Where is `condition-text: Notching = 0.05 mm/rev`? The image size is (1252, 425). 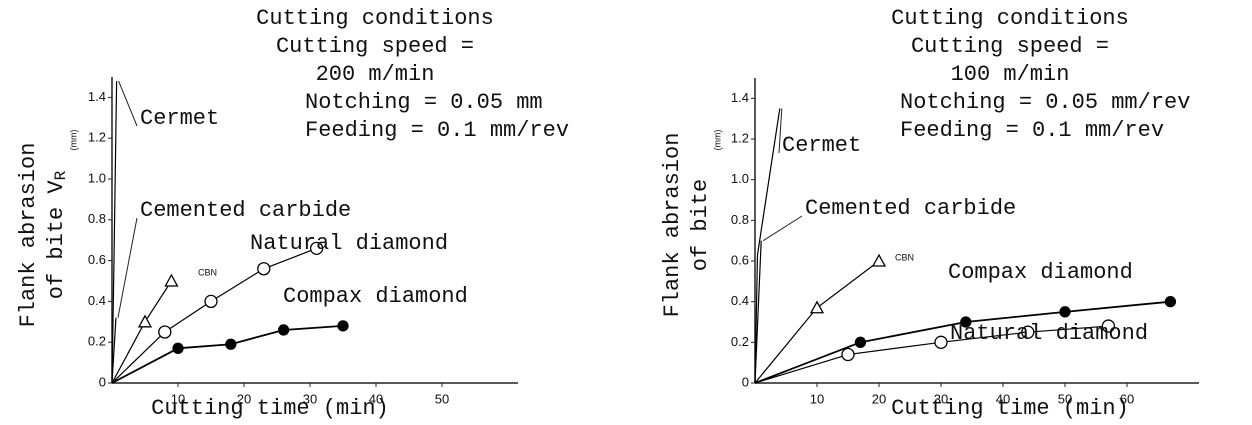 condition-text: Notching = 0.05 mm/rev is located at coordinates (1045, 102).